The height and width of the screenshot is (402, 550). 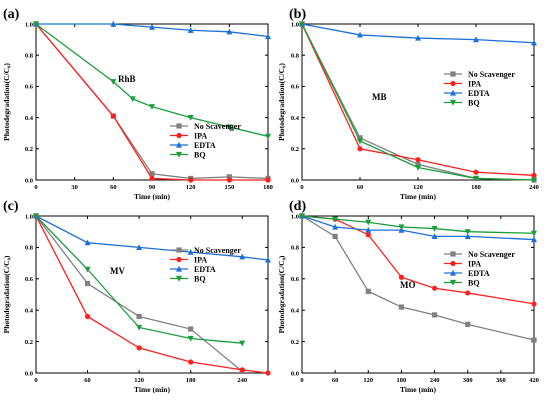 I want to click on legend-label: No Scavenger, so click(x=491, y=74).